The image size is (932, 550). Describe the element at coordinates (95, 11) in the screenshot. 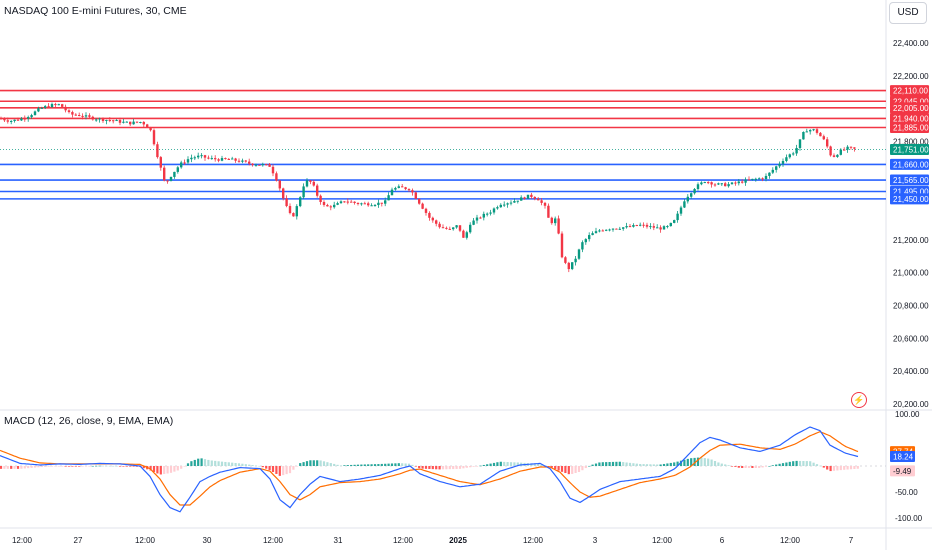

I see `symbol-title: NASDAQ 100 E-mini Futures, 30, CME` at that location.